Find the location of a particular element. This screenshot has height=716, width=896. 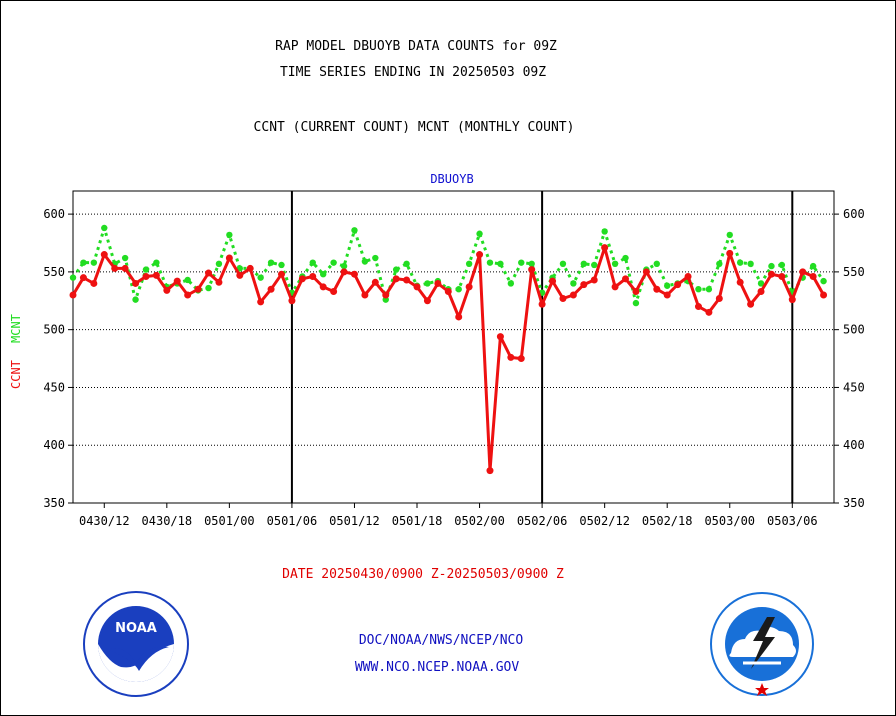

y-tick-label-left: 450 is located at coordinates (54, 387).